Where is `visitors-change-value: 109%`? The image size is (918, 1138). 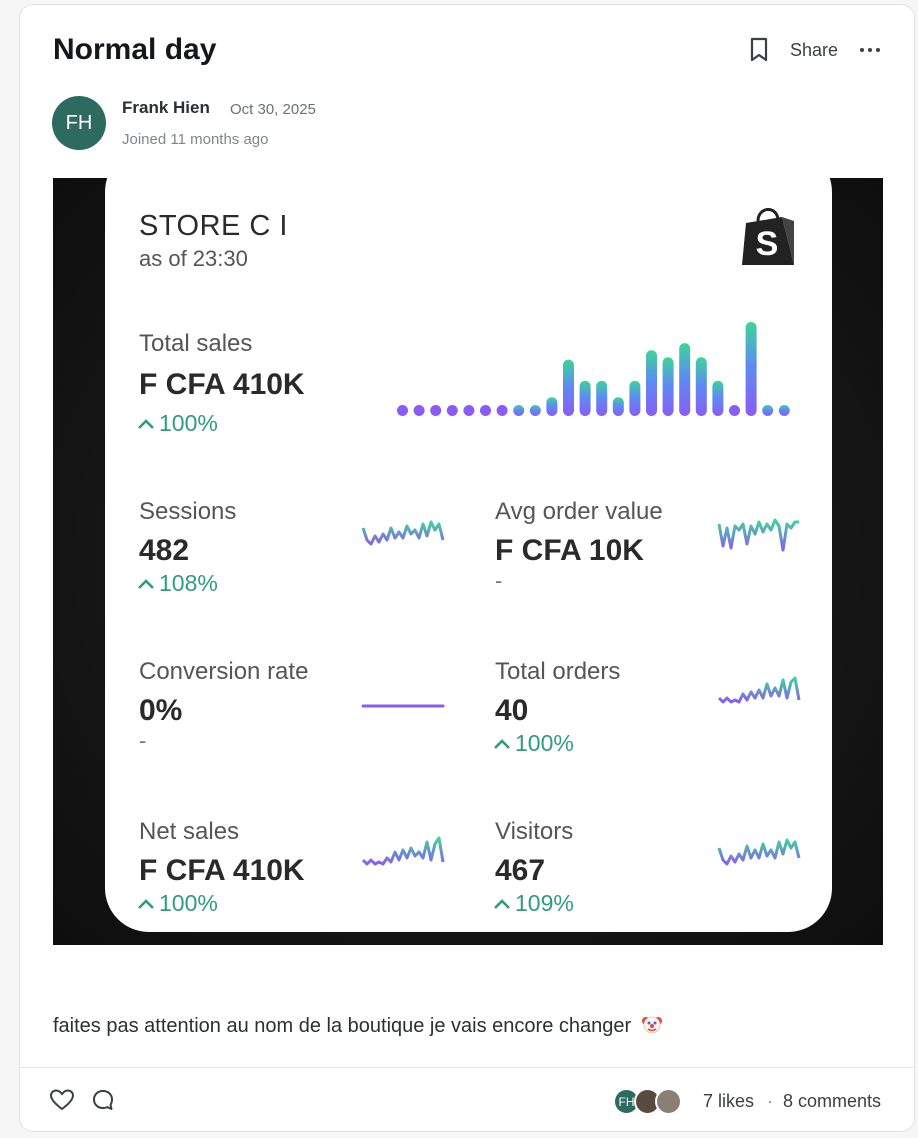 visitors-change-value: 109% is located at coordinates (544, 903).